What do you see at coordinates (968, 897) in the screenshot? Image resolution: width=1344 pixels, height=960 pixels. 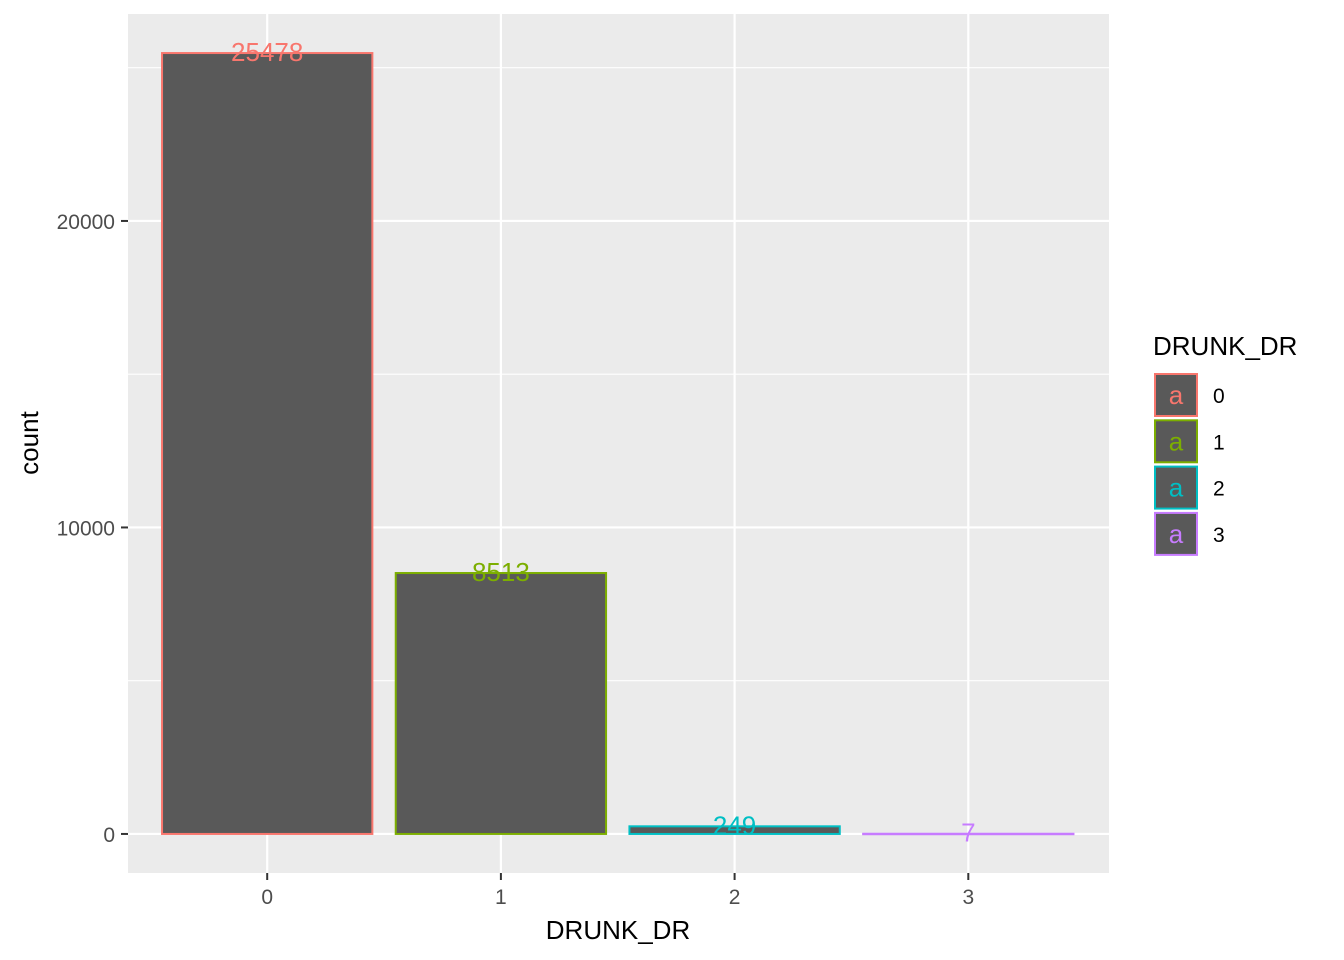 I see `x-tick-label: 3` at bounding box center [968, 897].